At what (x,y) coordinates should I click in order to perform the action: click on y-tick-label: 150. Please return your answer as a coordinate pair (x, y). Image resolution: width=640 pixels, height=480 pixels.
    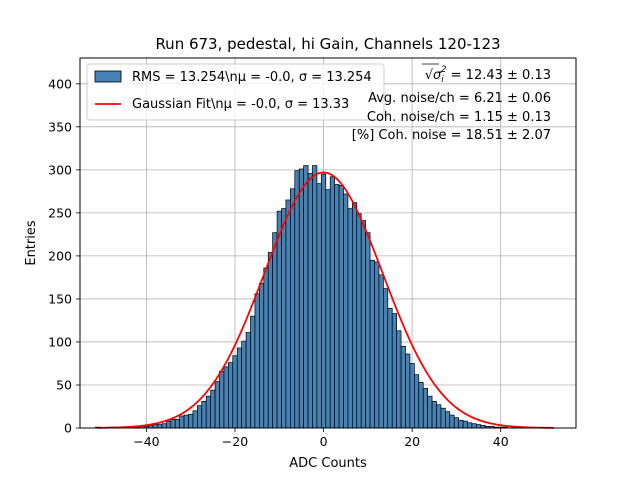
    Looking at the image, I should click on (60, 298).